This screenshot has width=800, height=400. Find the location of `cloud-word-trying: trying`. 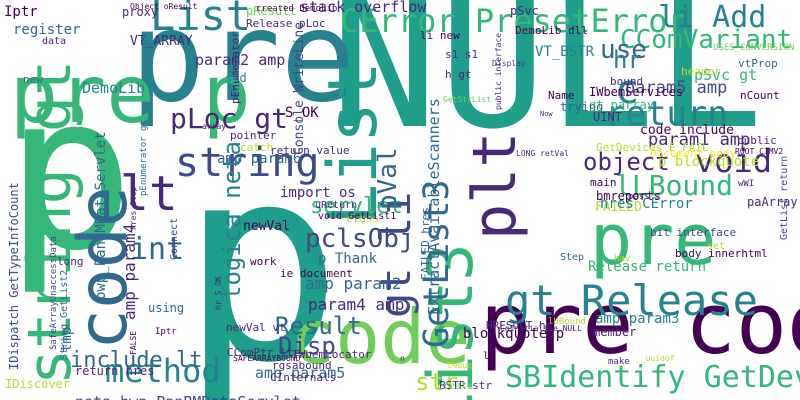

cloud-word-trying: trying is located at coordinates (582, 107).